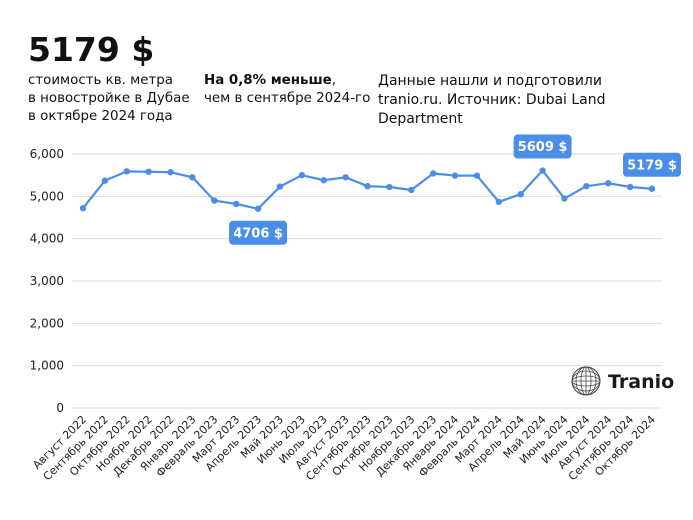  I want to click on y-tick-label: 6,000, so click(47, 154).